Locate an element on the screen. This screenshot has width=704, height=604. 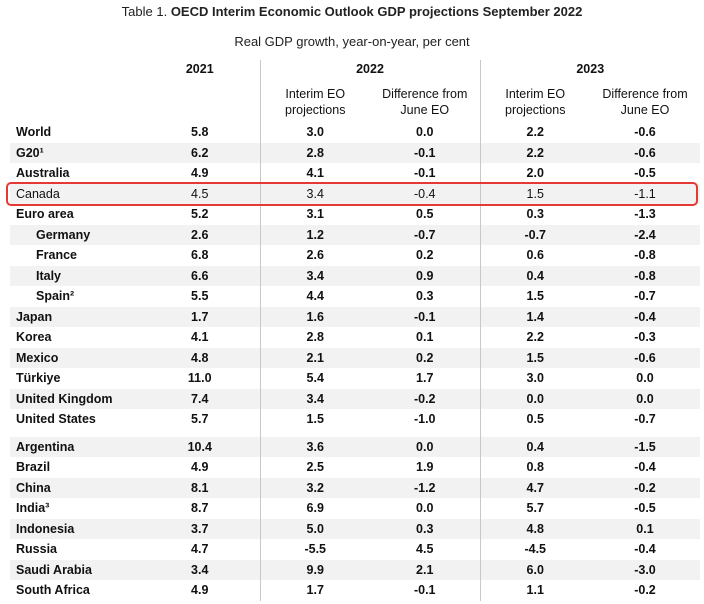
cell-ieo-2023: 1.1 is located at coordinates (534, 590).